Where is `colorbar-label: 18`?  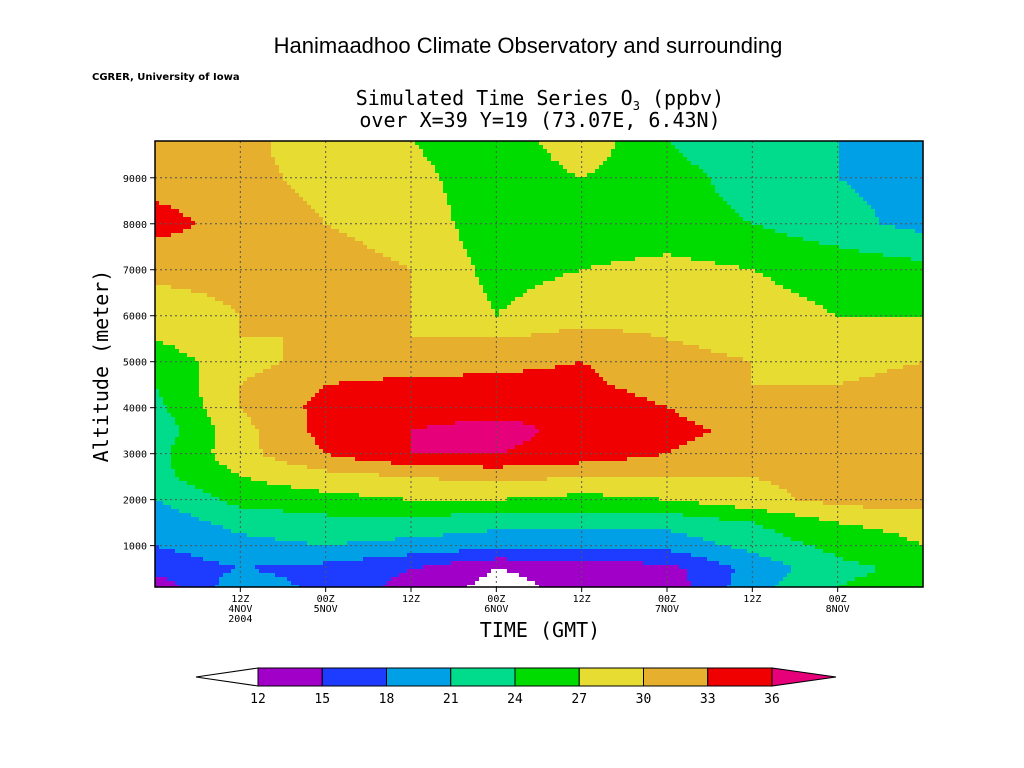 colorbar-label: 18 is located at coordinates (387, 699).